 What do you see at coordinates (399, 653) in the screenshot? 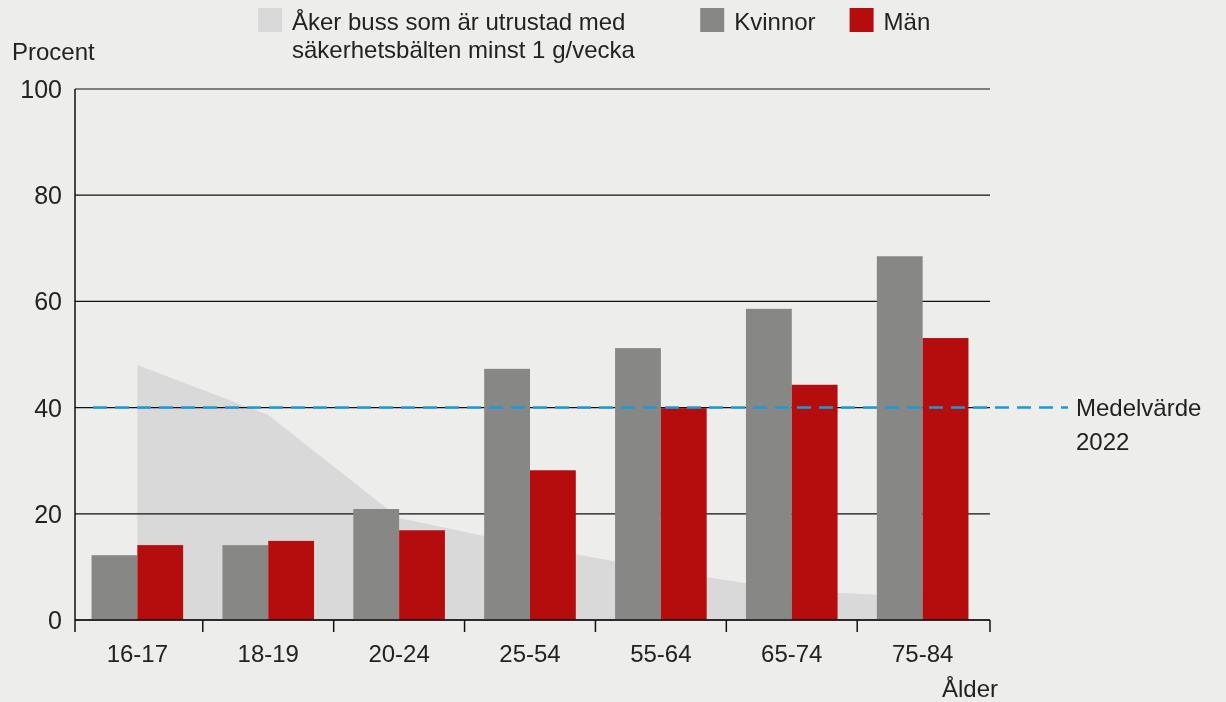
I see `x-tick-label: 20-24` at bounding box center [399, 653].